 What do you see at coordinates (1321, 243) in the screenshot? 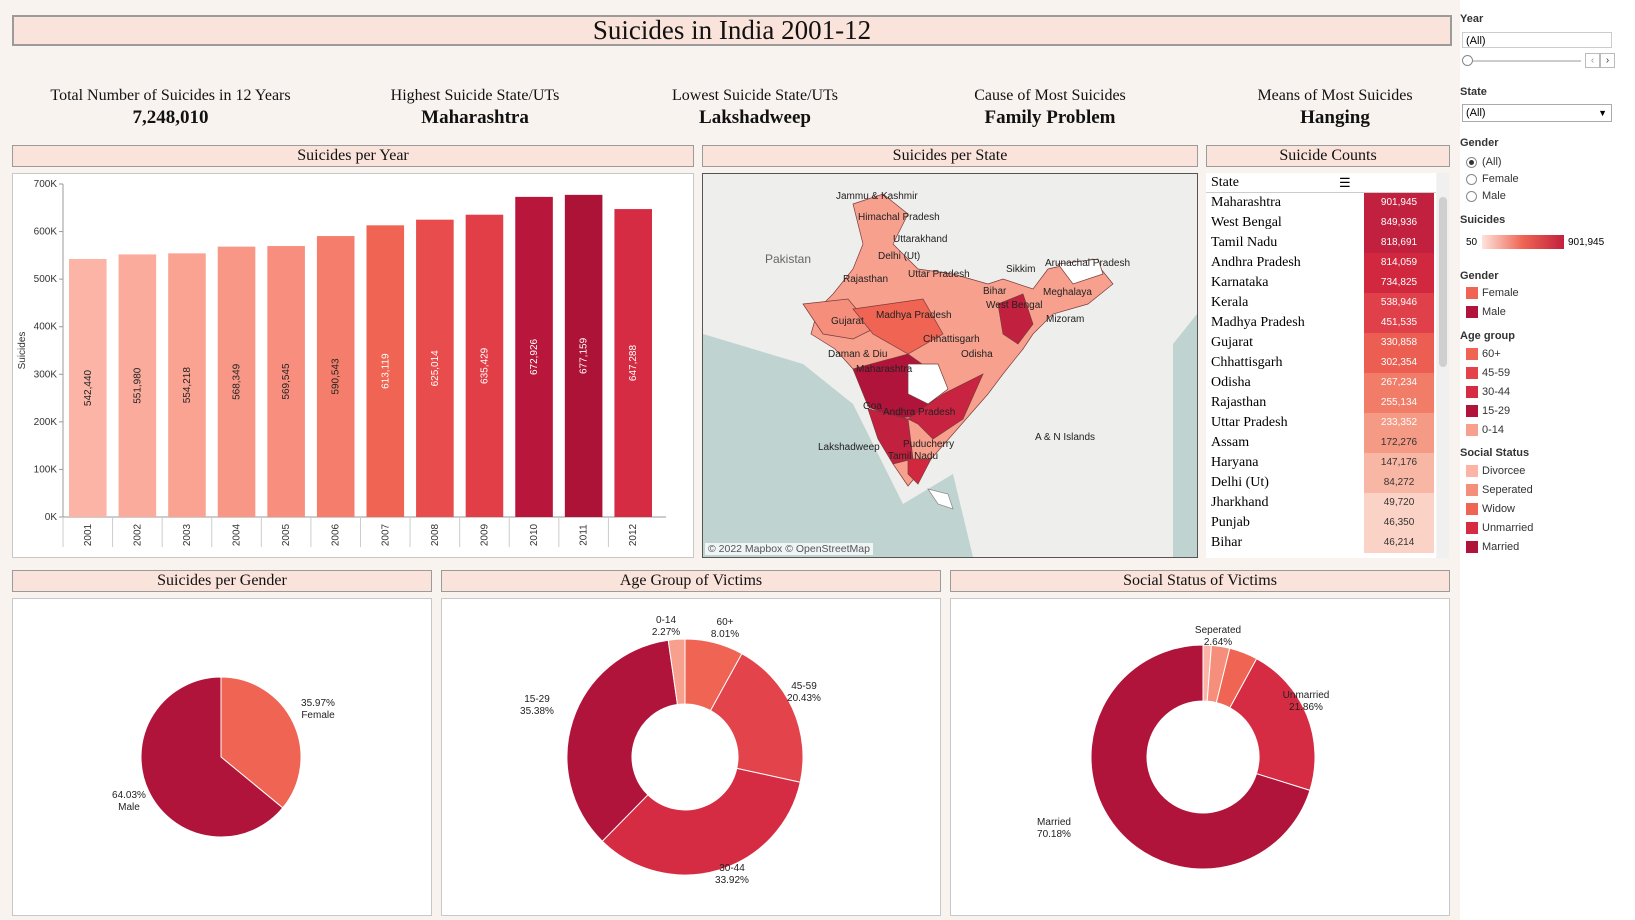
I see `table-row: Tamil Nadu 818,691` at bounding box center [1321, 243].